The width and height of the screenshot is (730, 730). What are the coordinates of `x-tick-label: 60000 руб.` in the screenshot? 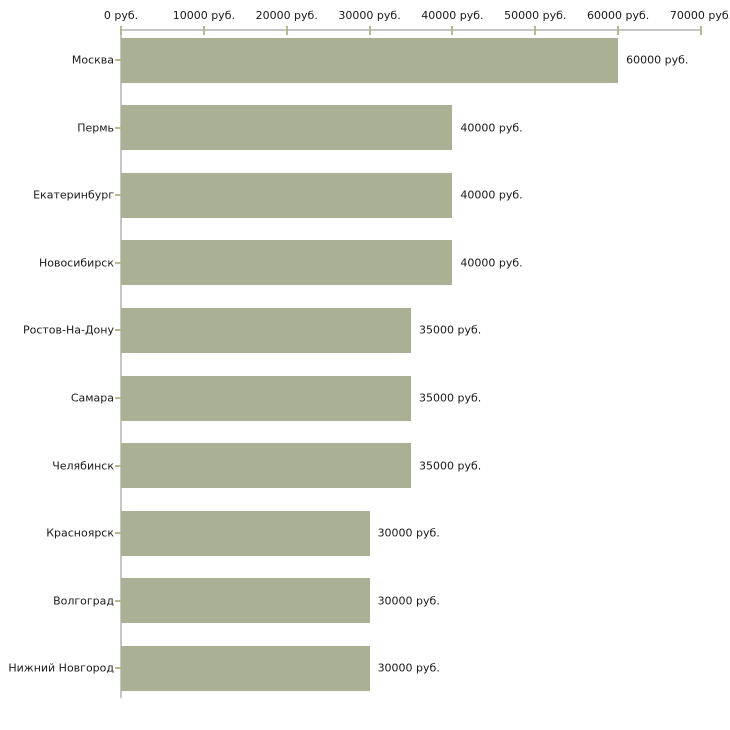 It's located at (618, 15).